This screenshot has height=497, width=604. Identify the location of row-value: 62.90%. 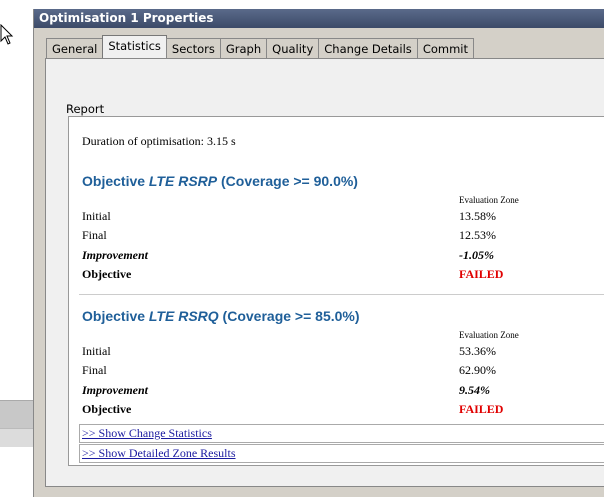
(477, 370).